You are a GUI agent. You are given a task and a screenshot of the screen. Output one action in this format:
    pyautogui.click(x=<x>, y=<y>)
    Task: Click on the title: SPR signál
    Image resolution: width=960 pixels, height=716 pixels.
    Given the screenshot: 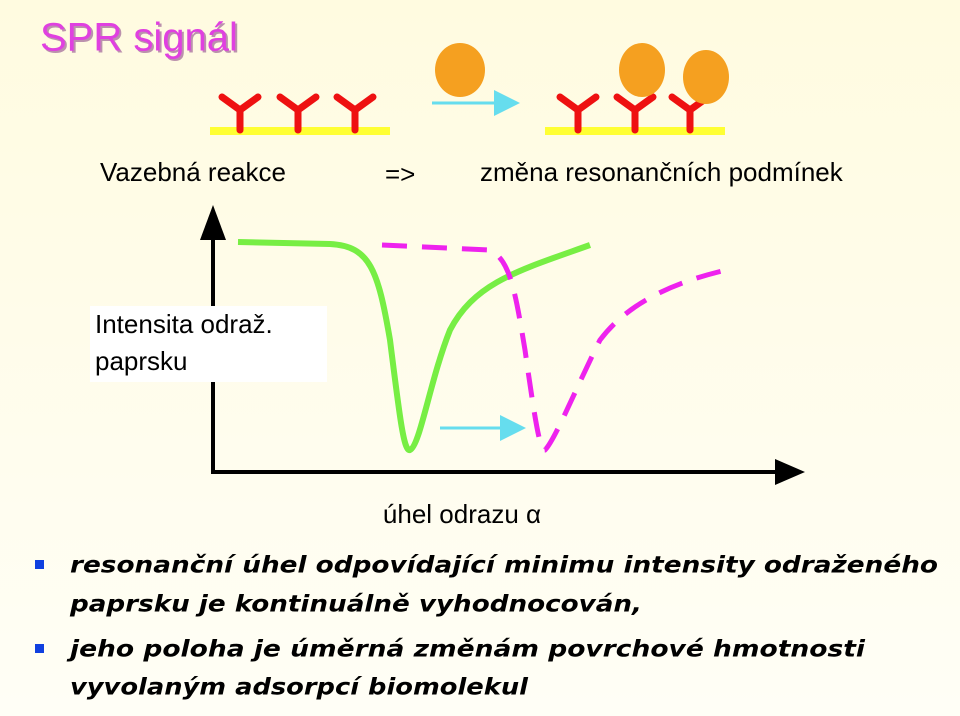 What is the action you would take?
    pyautogui.click(x=139, y=38)
    